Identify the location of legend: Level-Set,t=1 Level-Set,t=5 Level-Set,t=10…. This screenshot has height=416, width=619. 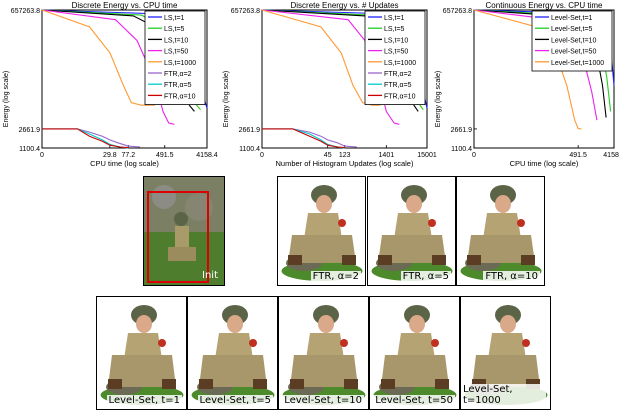
(572, 41).